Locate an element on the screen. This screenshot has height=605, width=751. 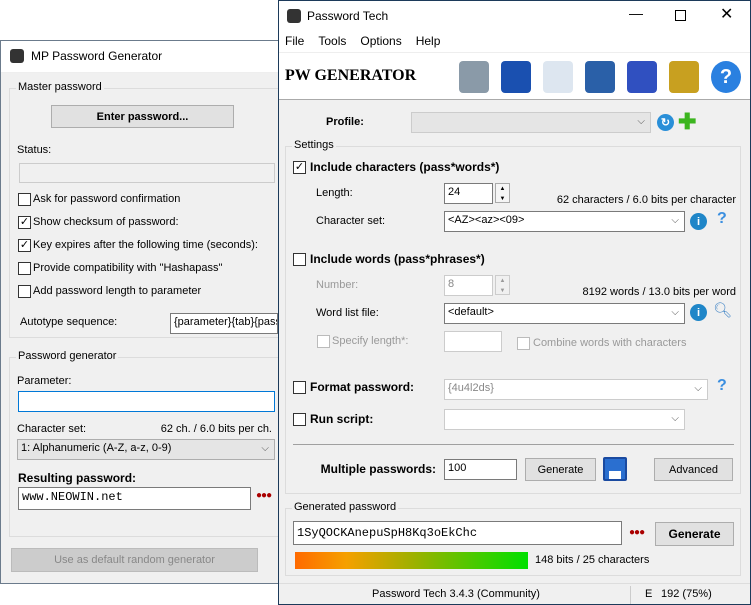
mp-checkbox-label: Ask for password confirmation is located at coordinates (107, 199).